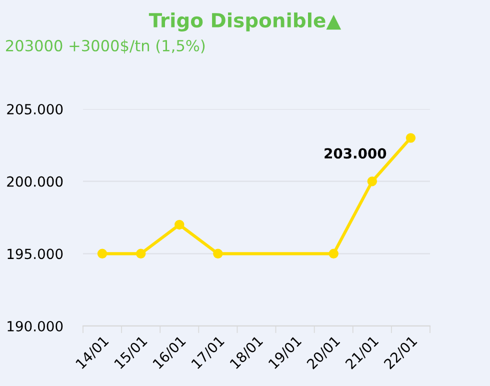  What do you see at coordinates (35, 109) in the screenshot?
I see `y-tick-label: 205.000` at bounding box center [35, 109].